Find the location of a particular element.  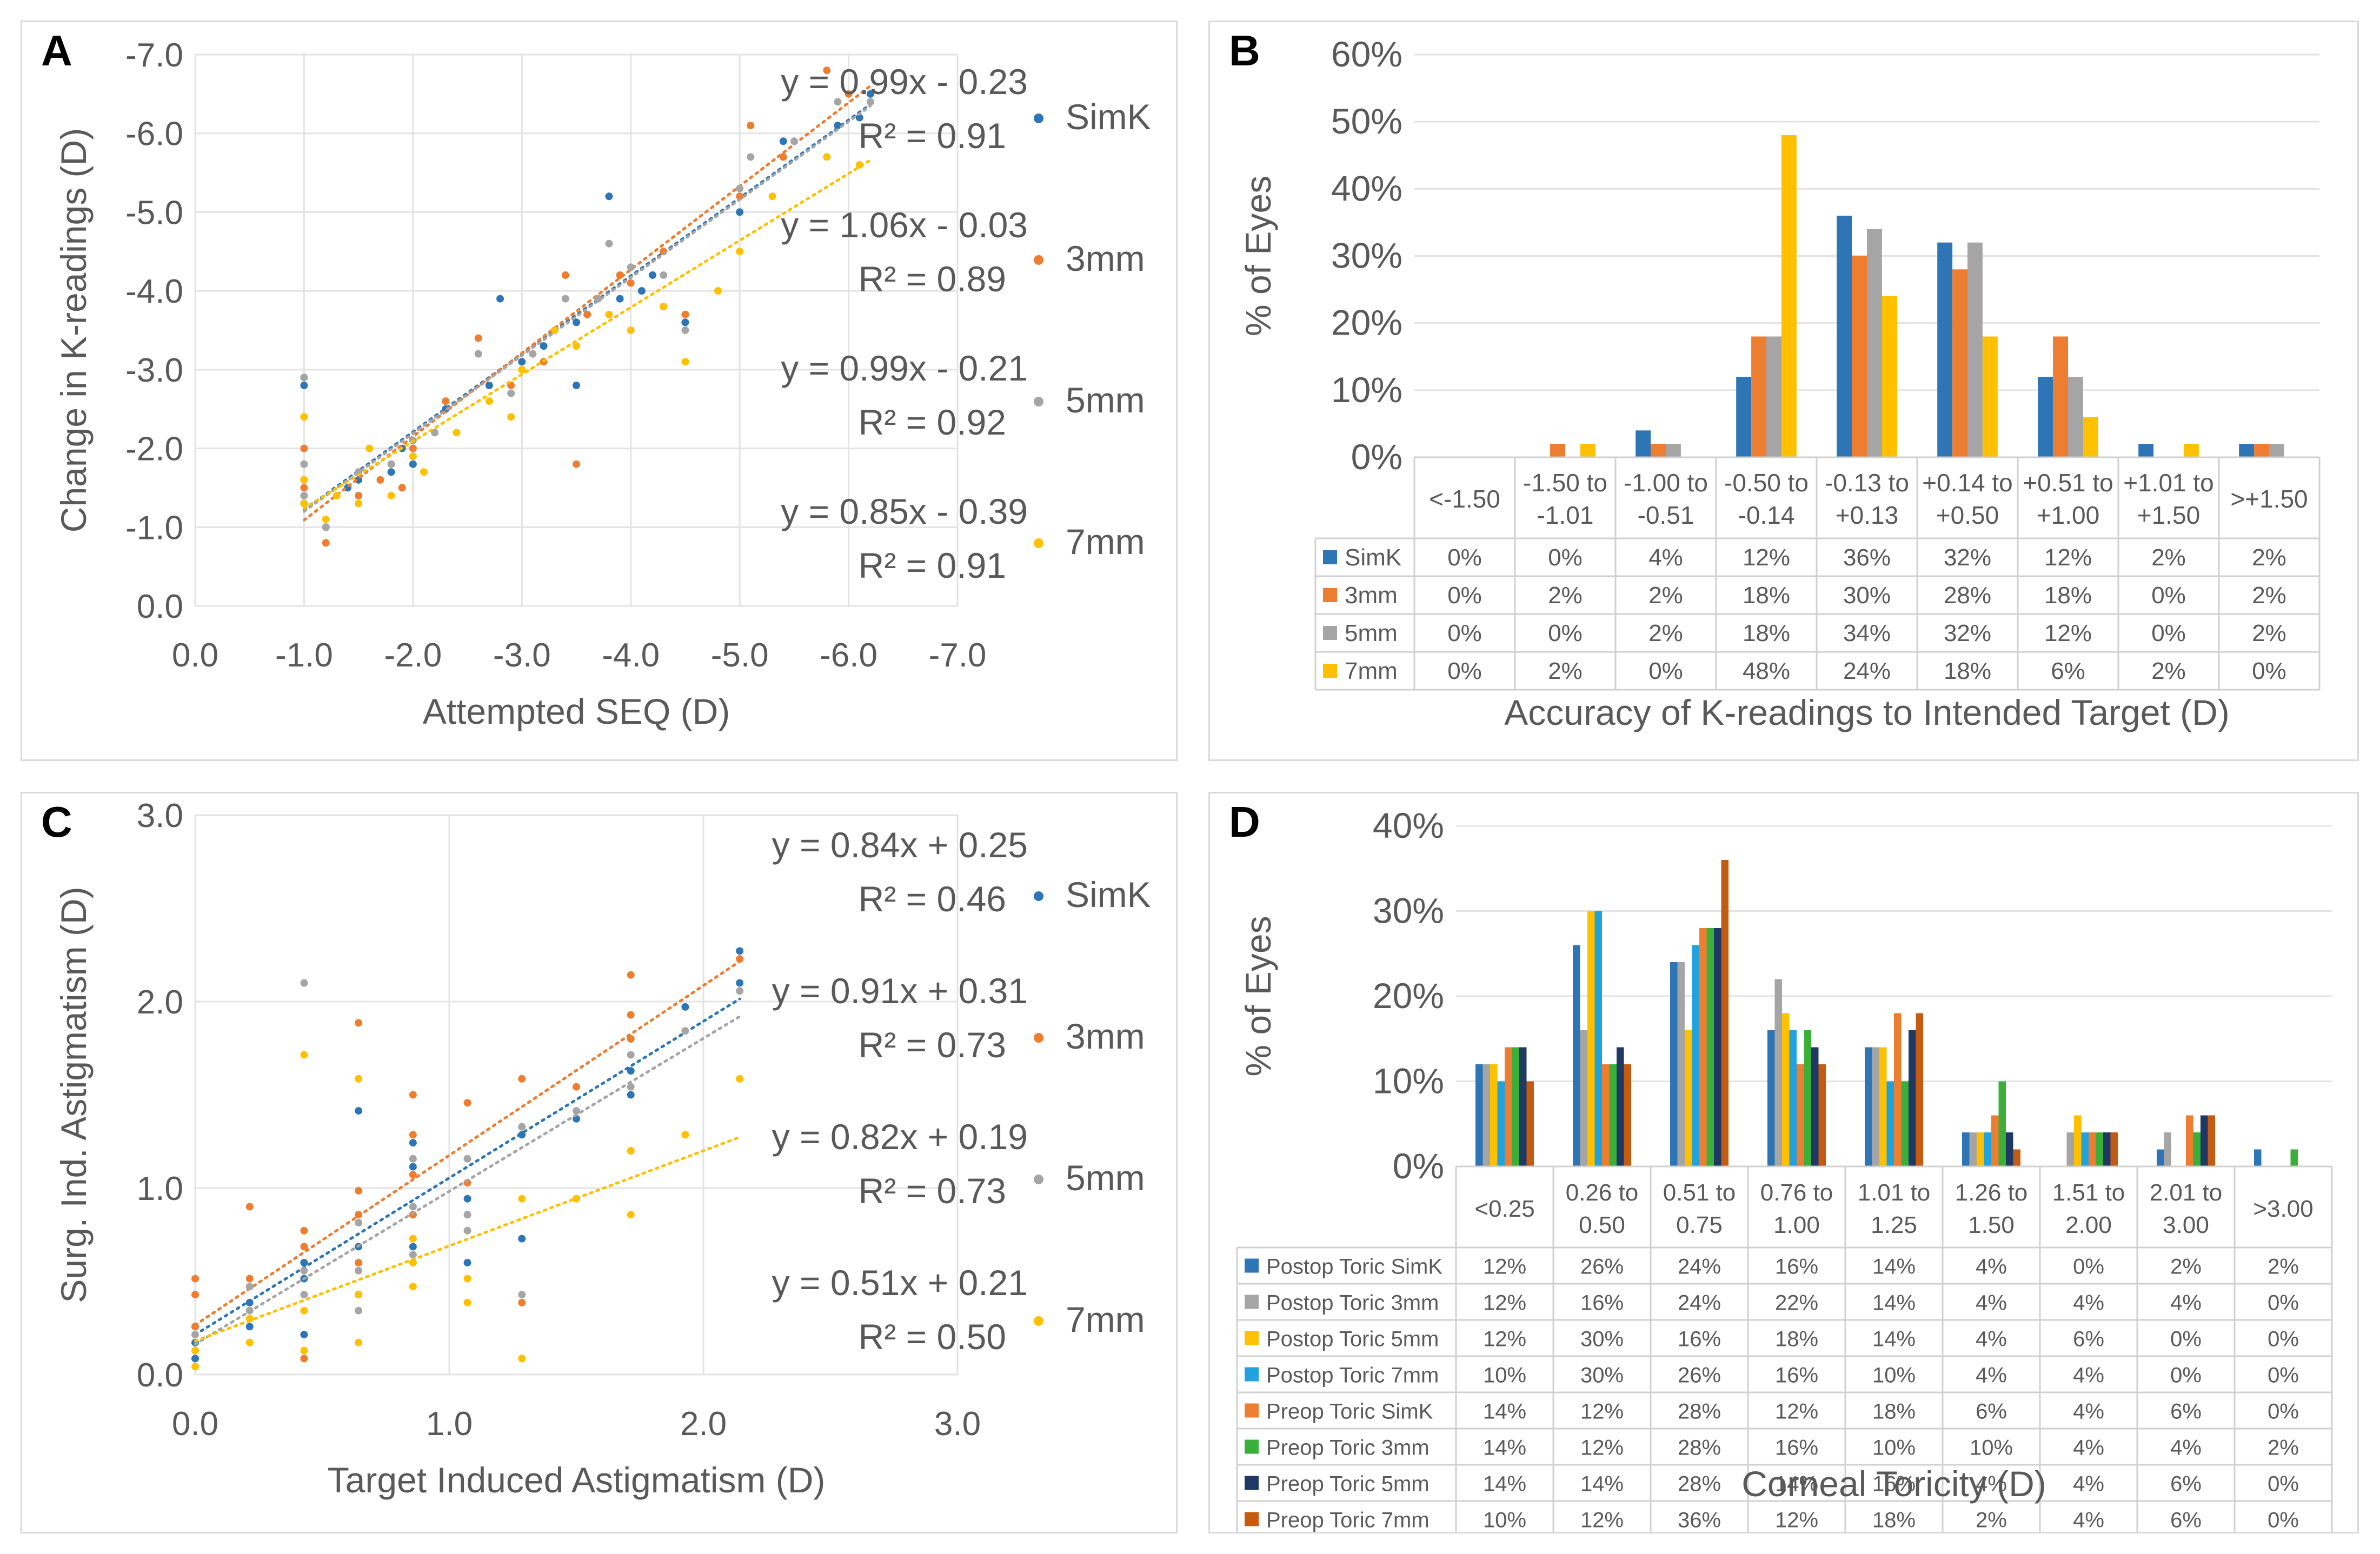

bar-preop-toric-5mm is located at coordinates (1718, 1047).